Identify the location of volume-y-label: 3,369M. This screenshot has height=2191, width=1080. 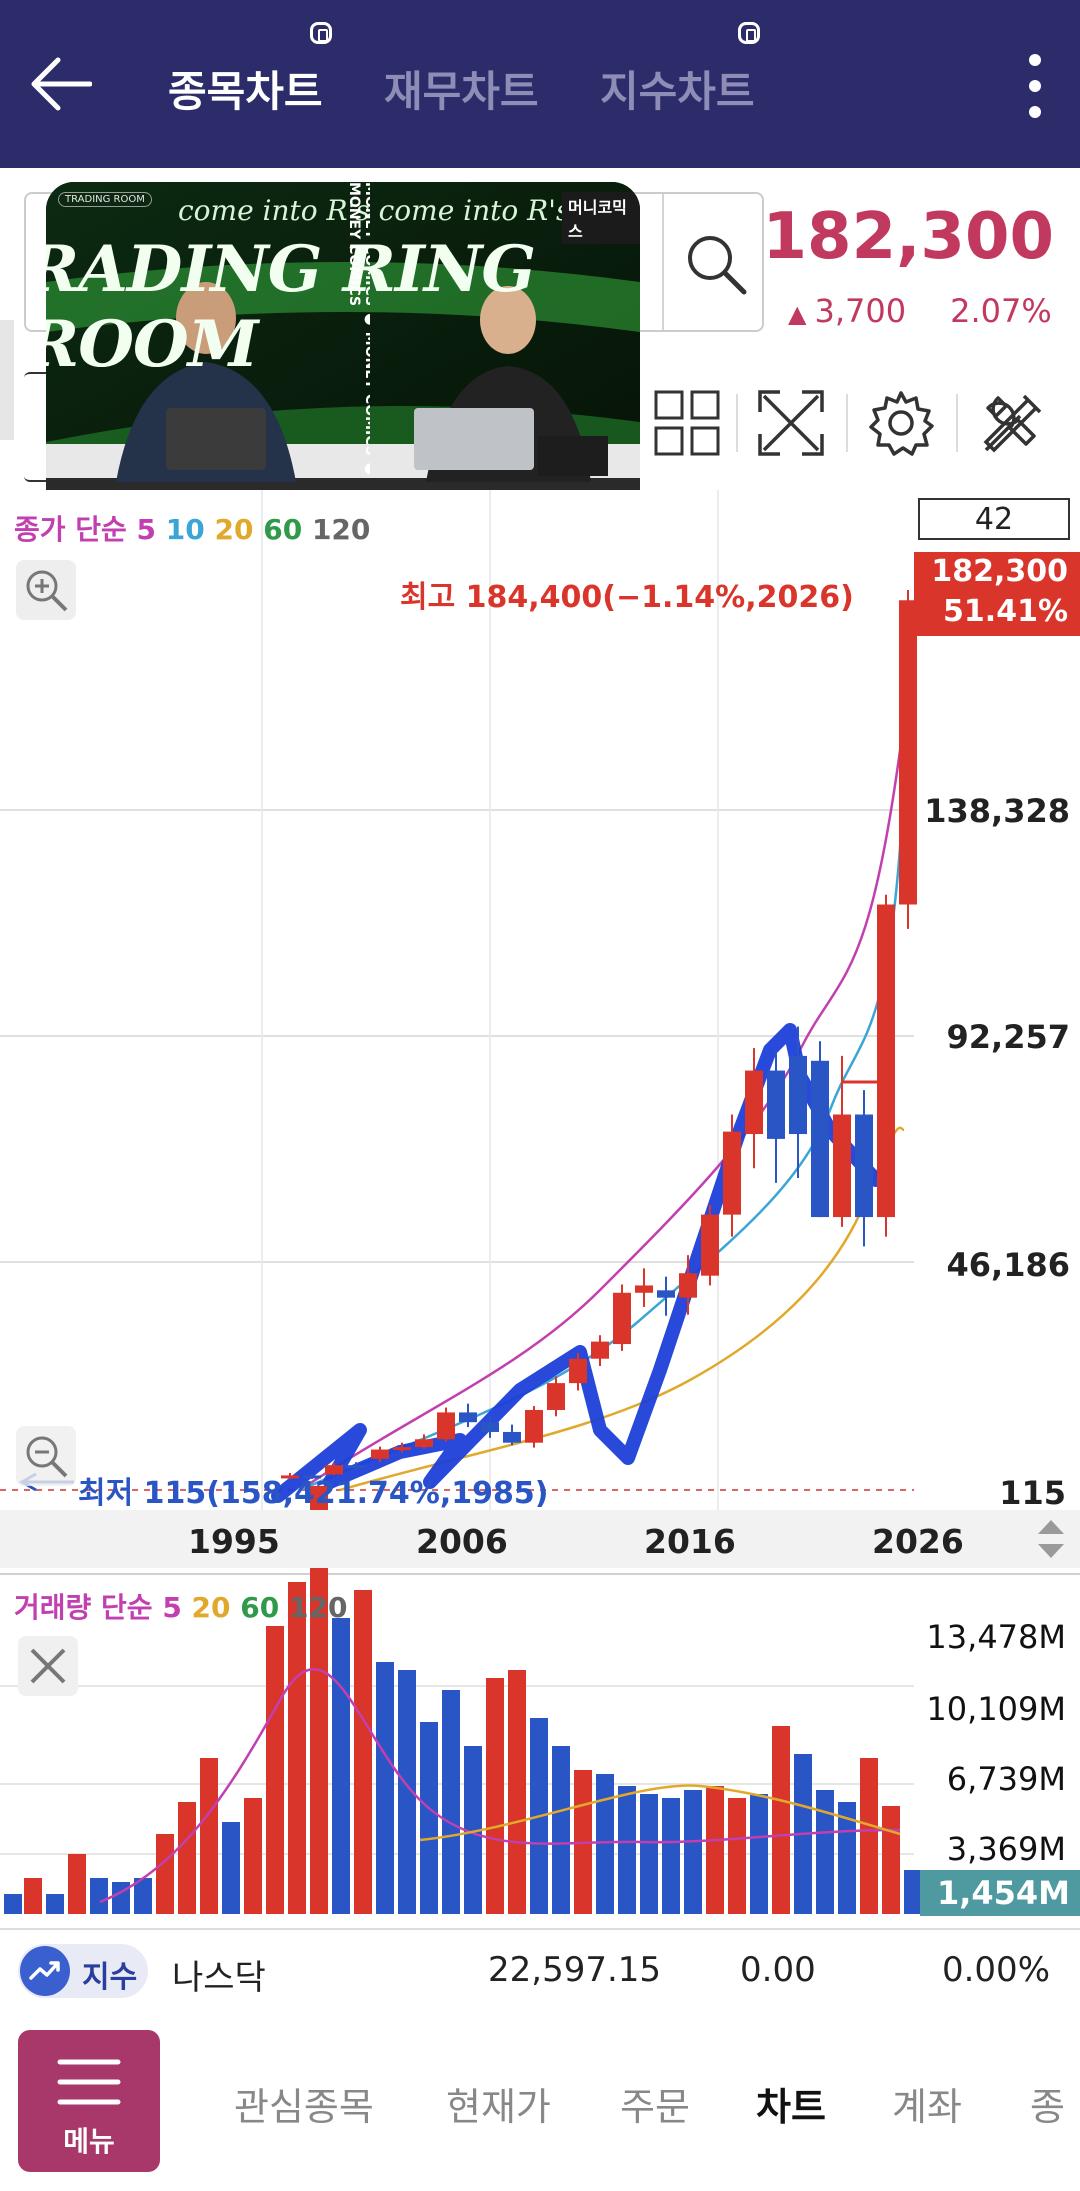
(1006, 1849).